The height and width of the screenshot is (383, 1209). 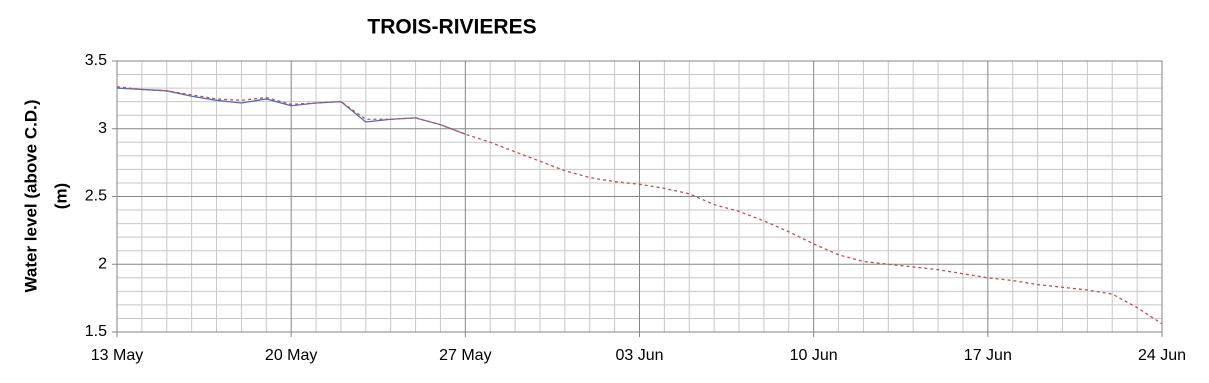 I want to click on x-tick-label: 20 May, so click(x=291, y=355).